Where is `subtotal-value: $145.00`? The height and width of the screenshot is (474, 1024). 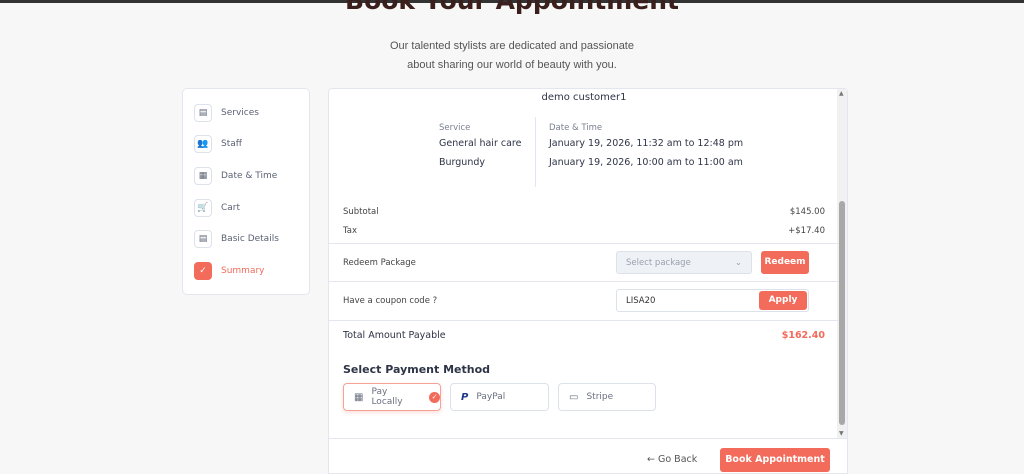
subtotal-value: $145.00 is located at coordinates (807, 212).